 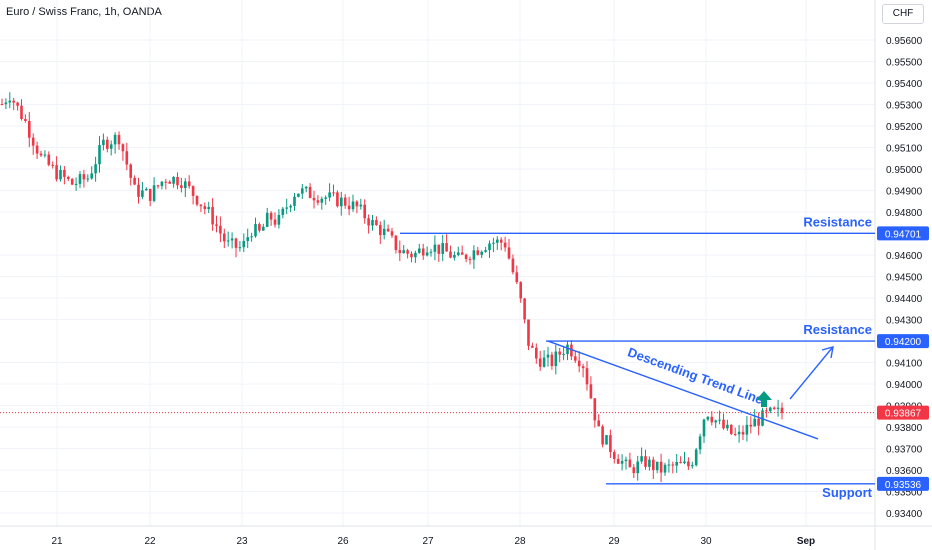 What do you see at coordinates (904, 213) in the screenshot?
I see `y-tick-label: 0.94800` at bounding box center [904, 213].